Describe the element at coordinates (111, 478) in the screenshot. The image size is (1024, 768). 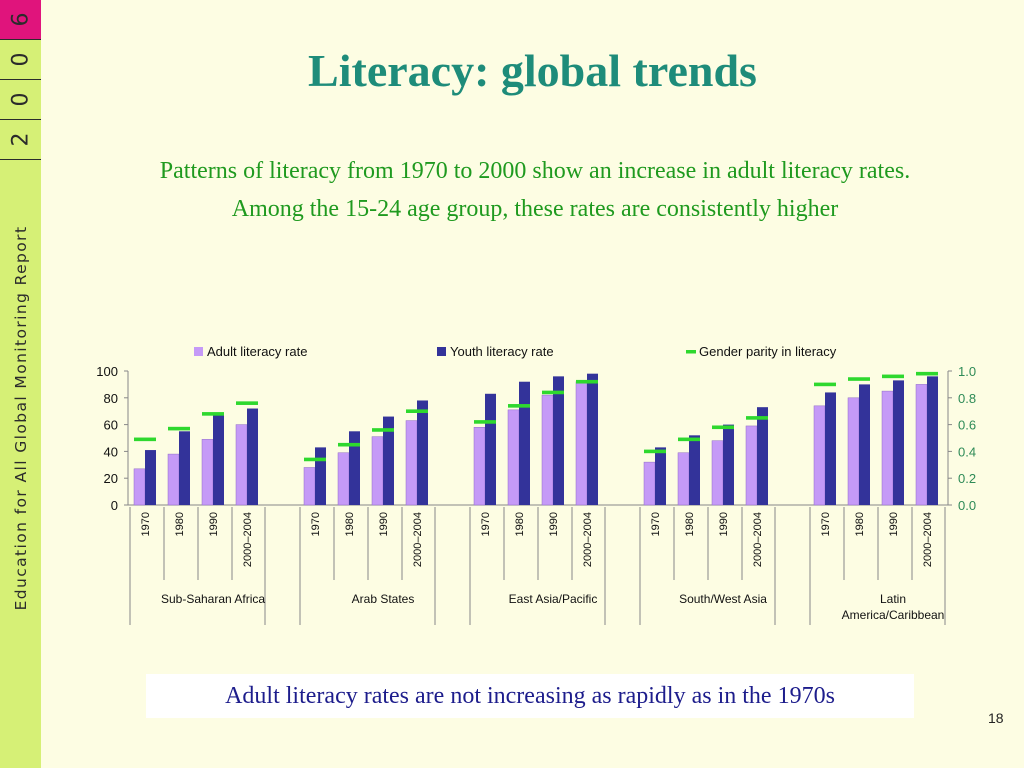
I see `y-left-tick-label: 20` at that location.